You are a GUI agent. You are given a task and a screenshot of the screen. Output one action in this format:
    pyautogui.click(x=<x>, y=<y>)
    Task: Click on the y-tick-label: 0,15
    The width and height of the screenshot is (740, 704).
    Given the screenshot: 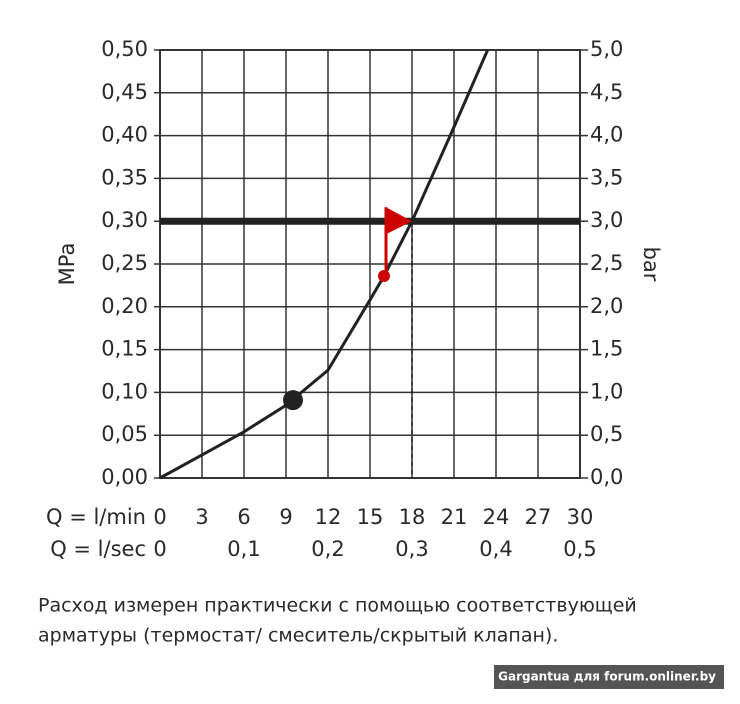 What is the action you would take?
    pyautogui.click(x=124, y=349)
    